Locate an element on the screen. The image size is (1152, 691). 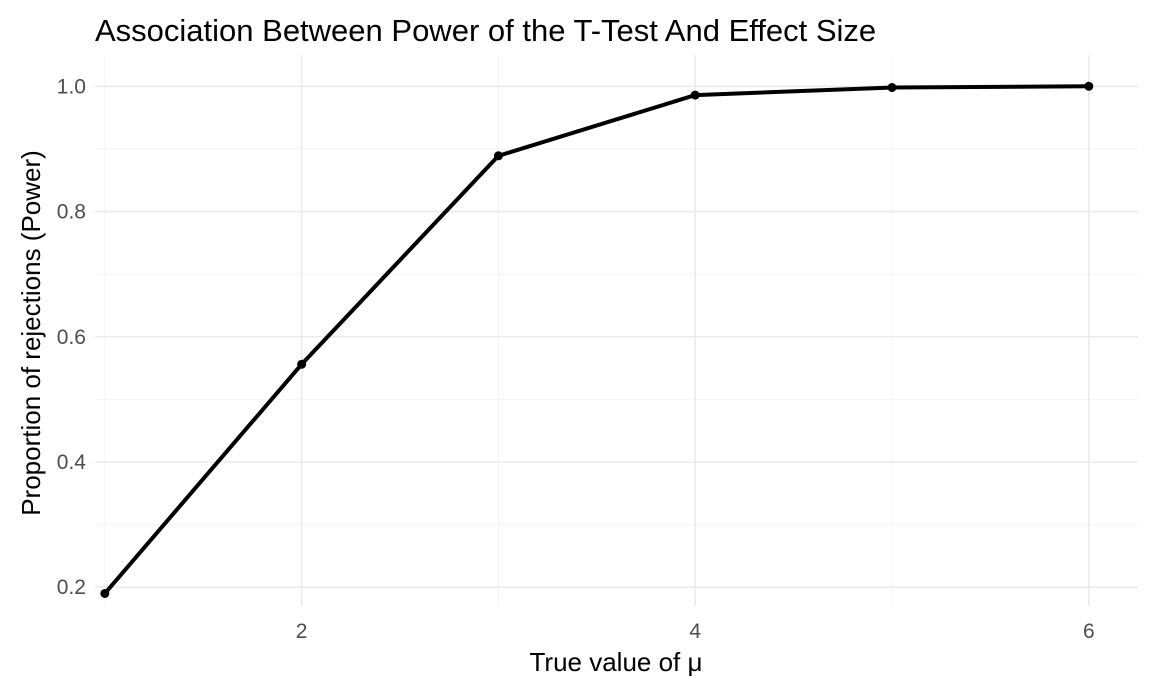
x-tick-label: 6 is located at coordinates (1089, 631).